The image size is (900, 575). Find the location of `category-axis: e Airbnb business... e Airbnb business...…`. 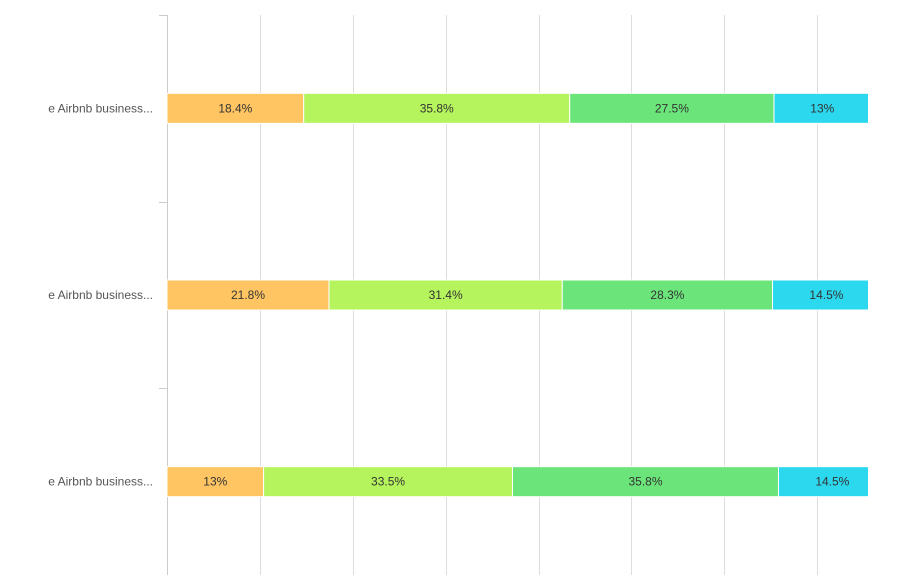

category-axis: e Airbnb business... e Airbnb business...… is located at coordinates (108, 295).